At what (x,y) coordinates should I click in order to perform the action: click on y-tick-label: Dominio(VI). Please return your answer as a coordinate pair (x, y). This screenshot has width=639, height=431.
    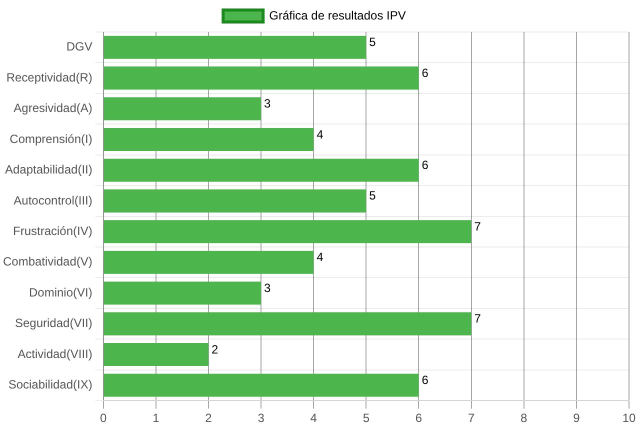
    Looking at the image, I should click on (60, 292).